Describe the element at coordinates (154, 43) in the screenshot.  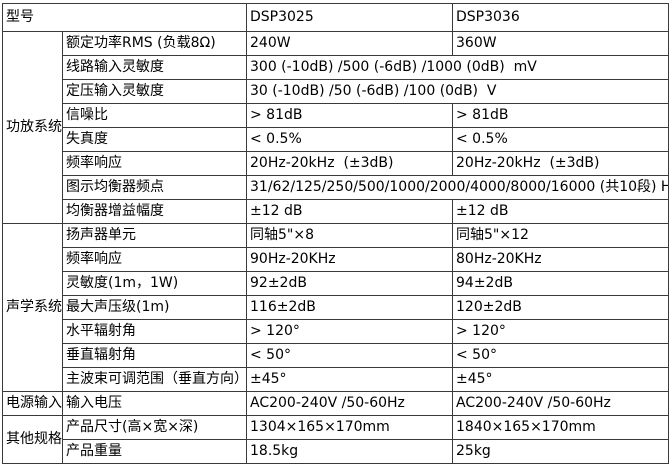
I see `param-label: 额定功率RMS (负载8Ω)` at that location.